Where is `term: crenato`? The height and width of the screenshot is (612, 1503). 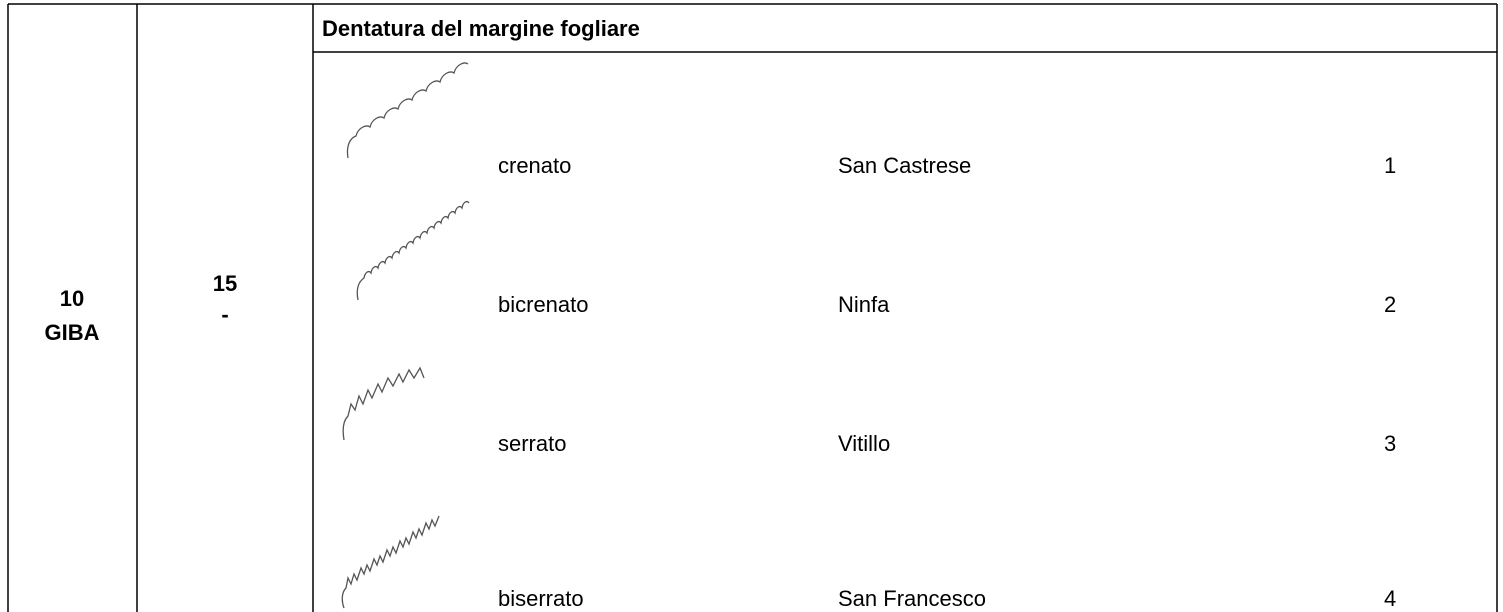
term: crenato is located at coordinates (534, 165).